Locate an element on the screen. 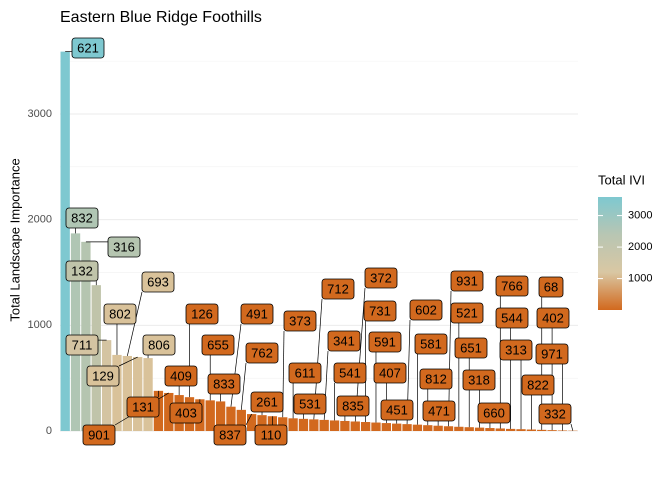  bar-label: 491 is located at coordinates (257, 313).